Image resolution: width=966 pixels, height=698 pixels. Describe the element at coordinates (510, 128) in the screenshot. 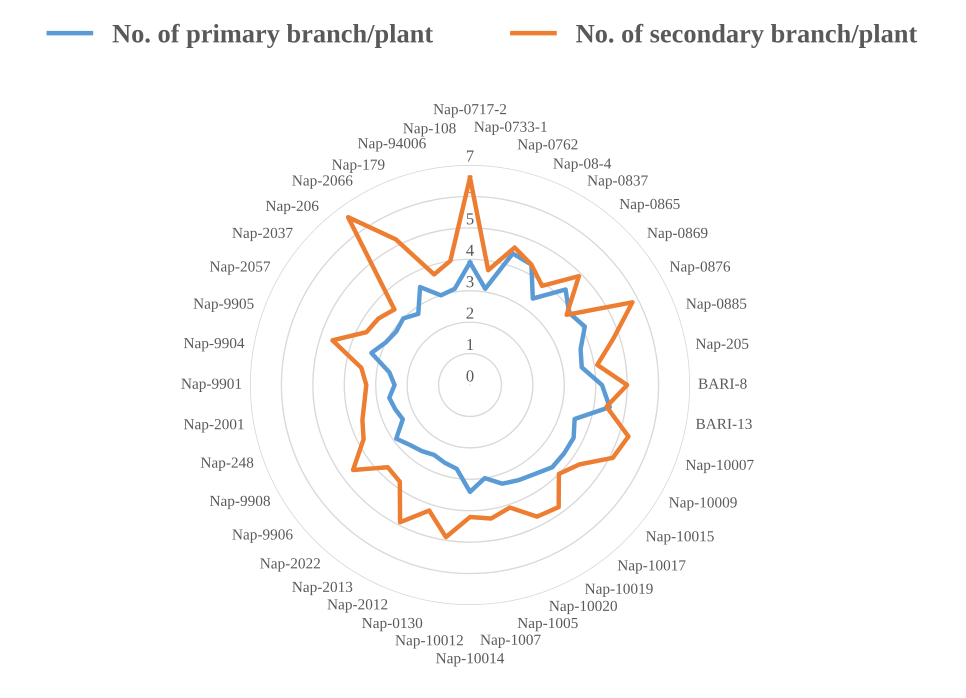

I see `spoke-label: Nap-0733-1` at that location.